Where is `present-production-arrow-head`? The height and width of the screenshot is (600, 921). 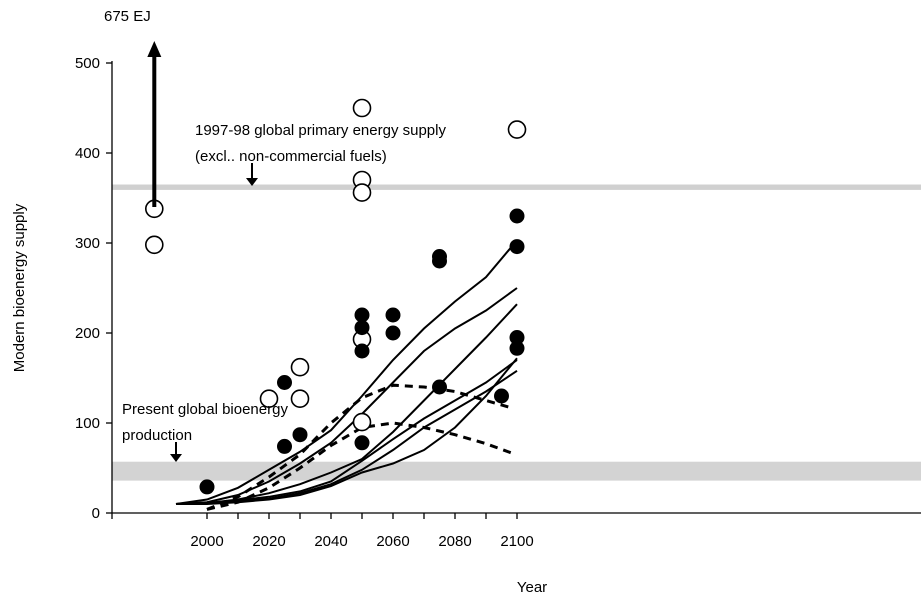
present-production-arrow-head is located at coordinates (176, 458).